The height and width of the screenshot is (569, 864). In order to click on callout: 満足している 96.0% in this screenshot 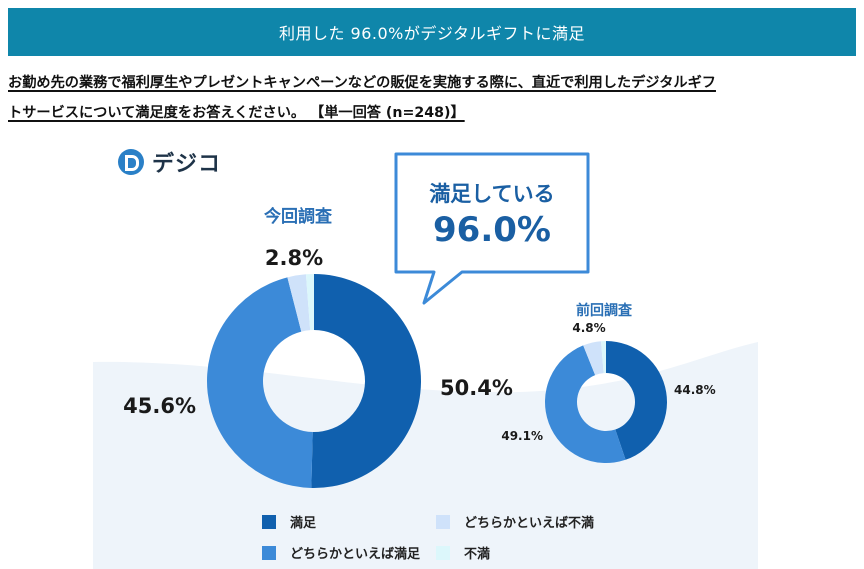, I will do `click(492, 228)`.